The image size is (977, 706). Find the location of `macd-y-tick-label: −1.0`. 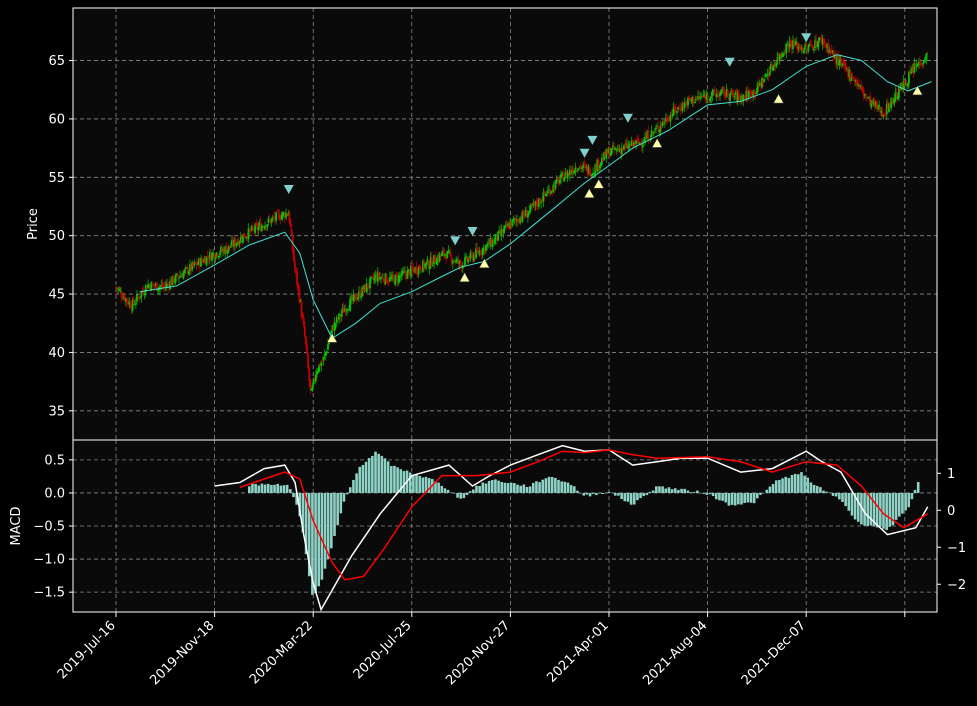

macd-y-tick-label: −1.0 is located at coordinates (49, 560).